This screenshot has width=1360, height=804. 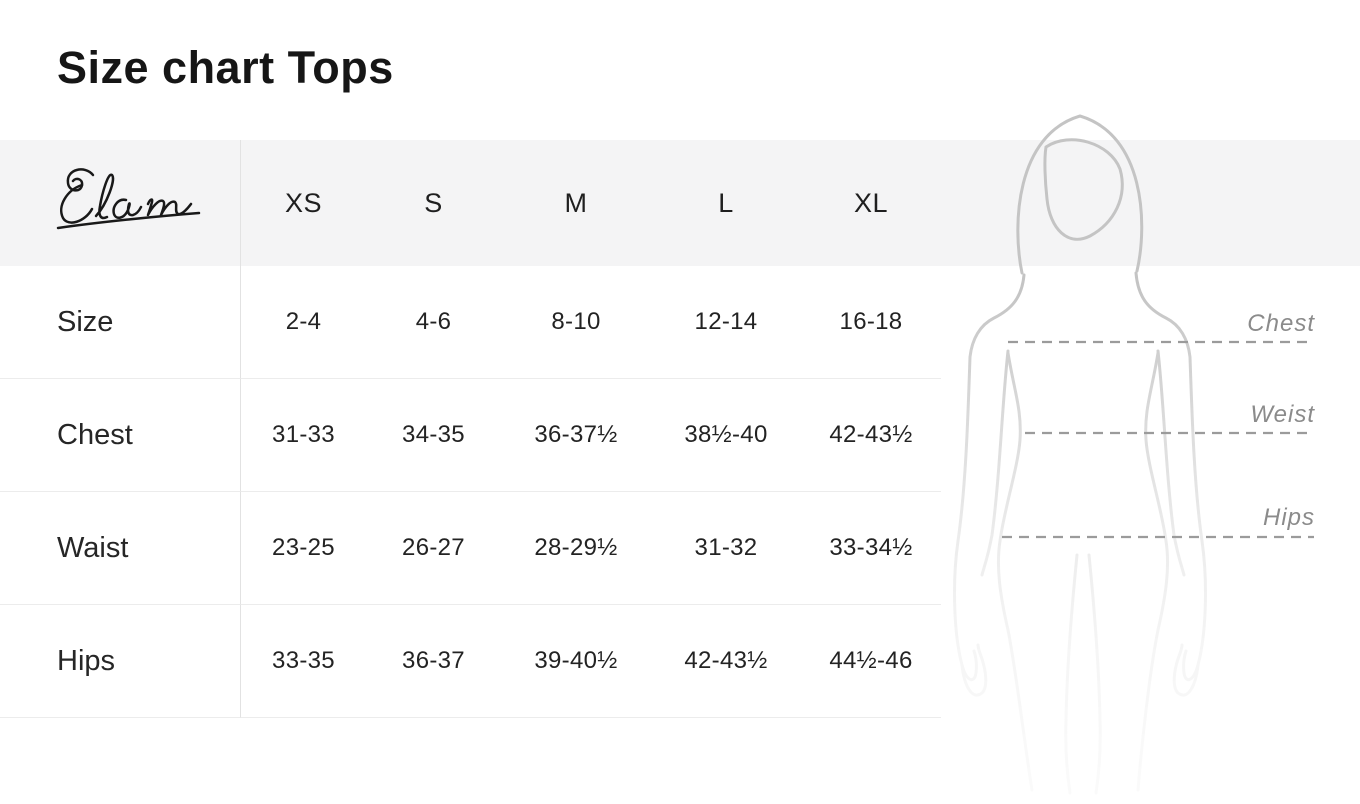 I want to click on measurement-lines, so click(x=1158, y=439).